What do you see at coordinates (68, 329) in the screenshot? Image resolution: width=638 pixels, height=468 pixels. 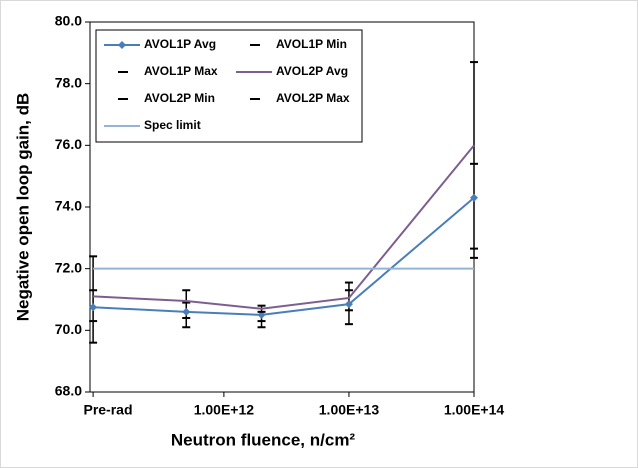 I see `y-tick-label: 70.0` at bounding box center [68, 329].